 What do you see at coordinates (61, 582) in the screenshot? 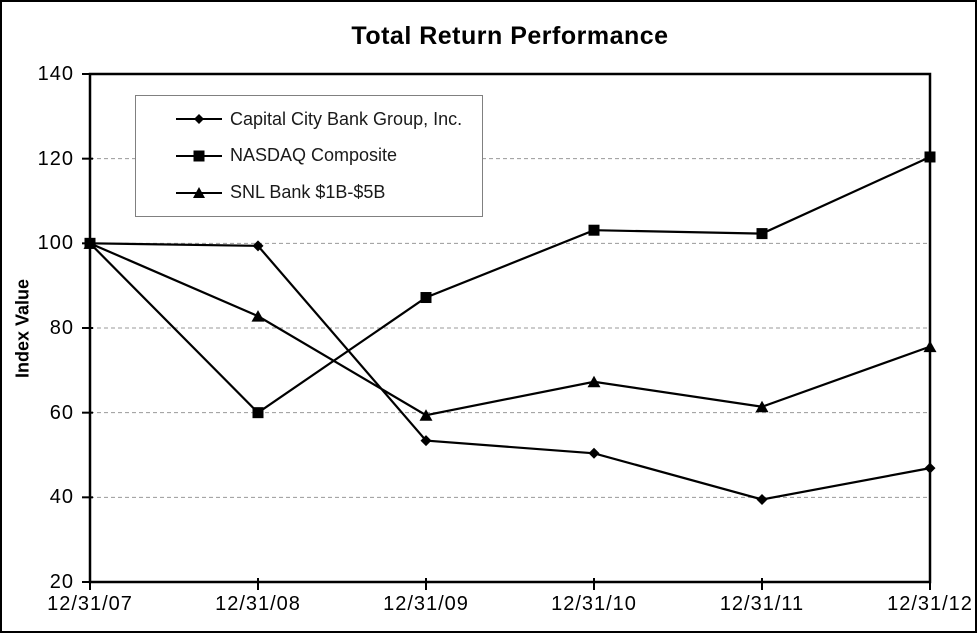
I see `y-tick-label: 20` at bounding box center [61, 582].